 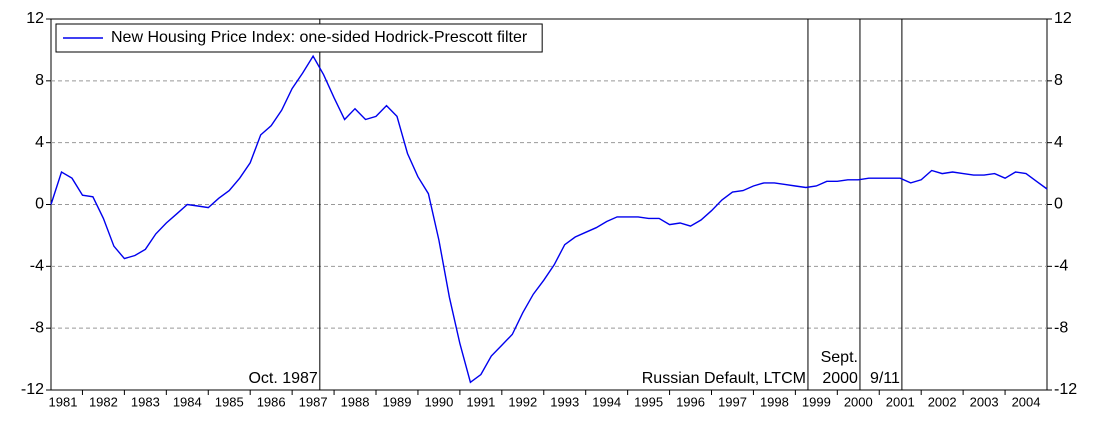 What do you see at coordinates (606, 401) in the screenshot?
I see `x-tick-label: 1994` at bounding box center [606, 401].